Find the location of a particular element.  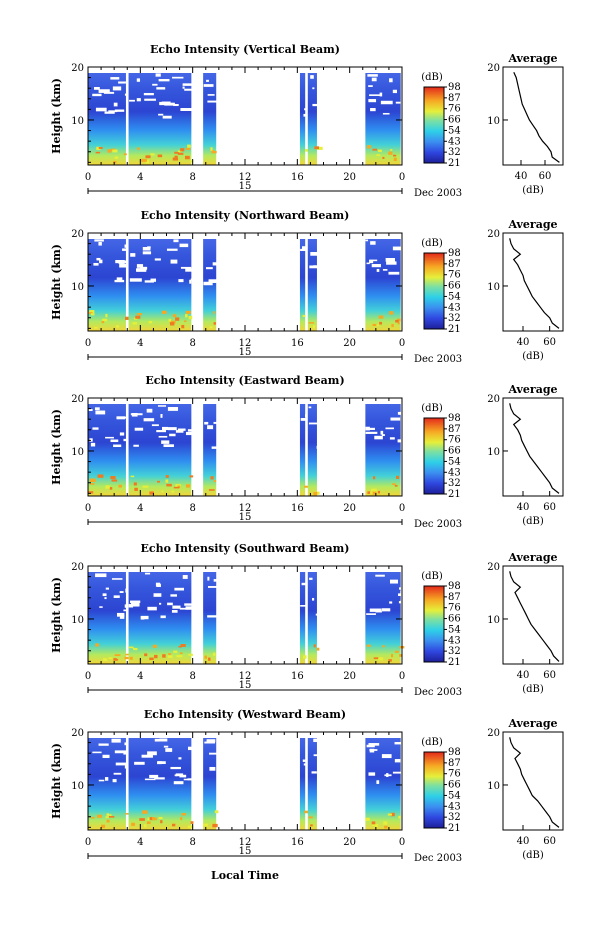

average-x-tick-label: 60 is located at coordinates (549, 342).